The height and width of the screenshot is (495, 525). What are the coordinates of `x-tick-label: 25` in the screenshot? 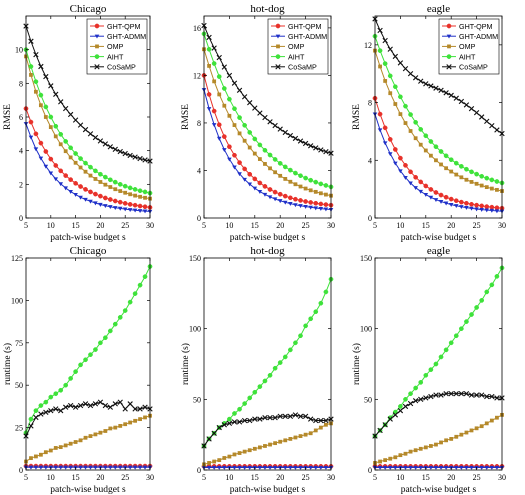 It's located at (477, 225).